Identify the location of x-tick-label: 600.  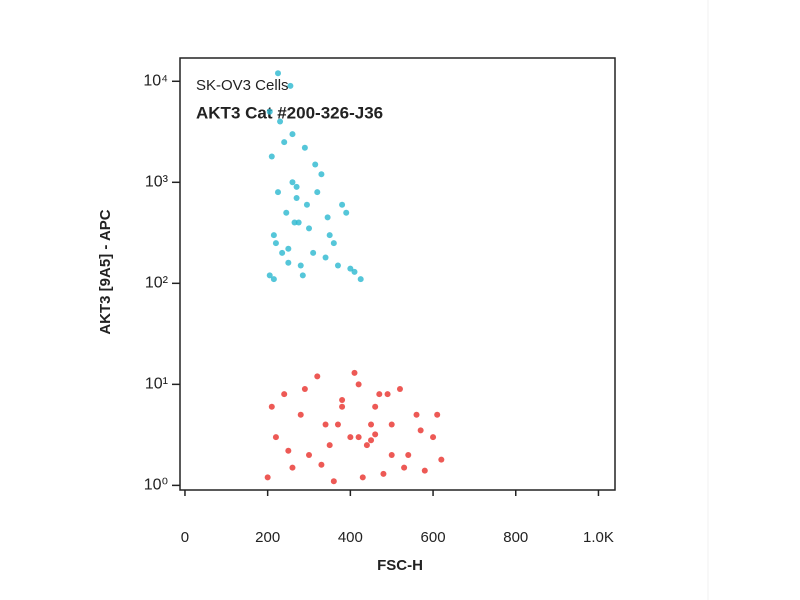
(433, 537).